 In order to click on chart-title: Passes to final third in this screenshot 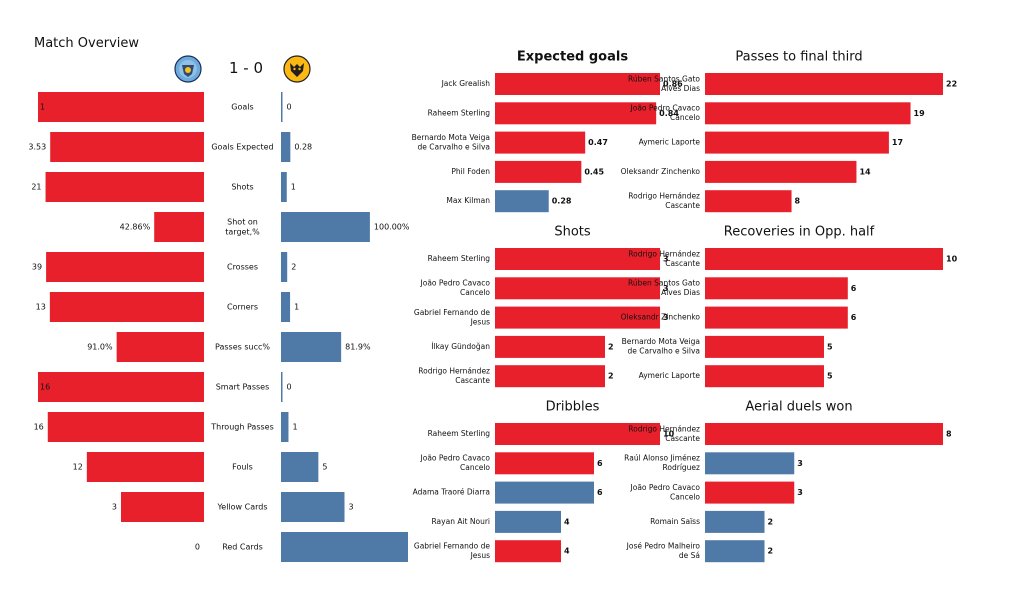, I will do `click(798, 57)`.